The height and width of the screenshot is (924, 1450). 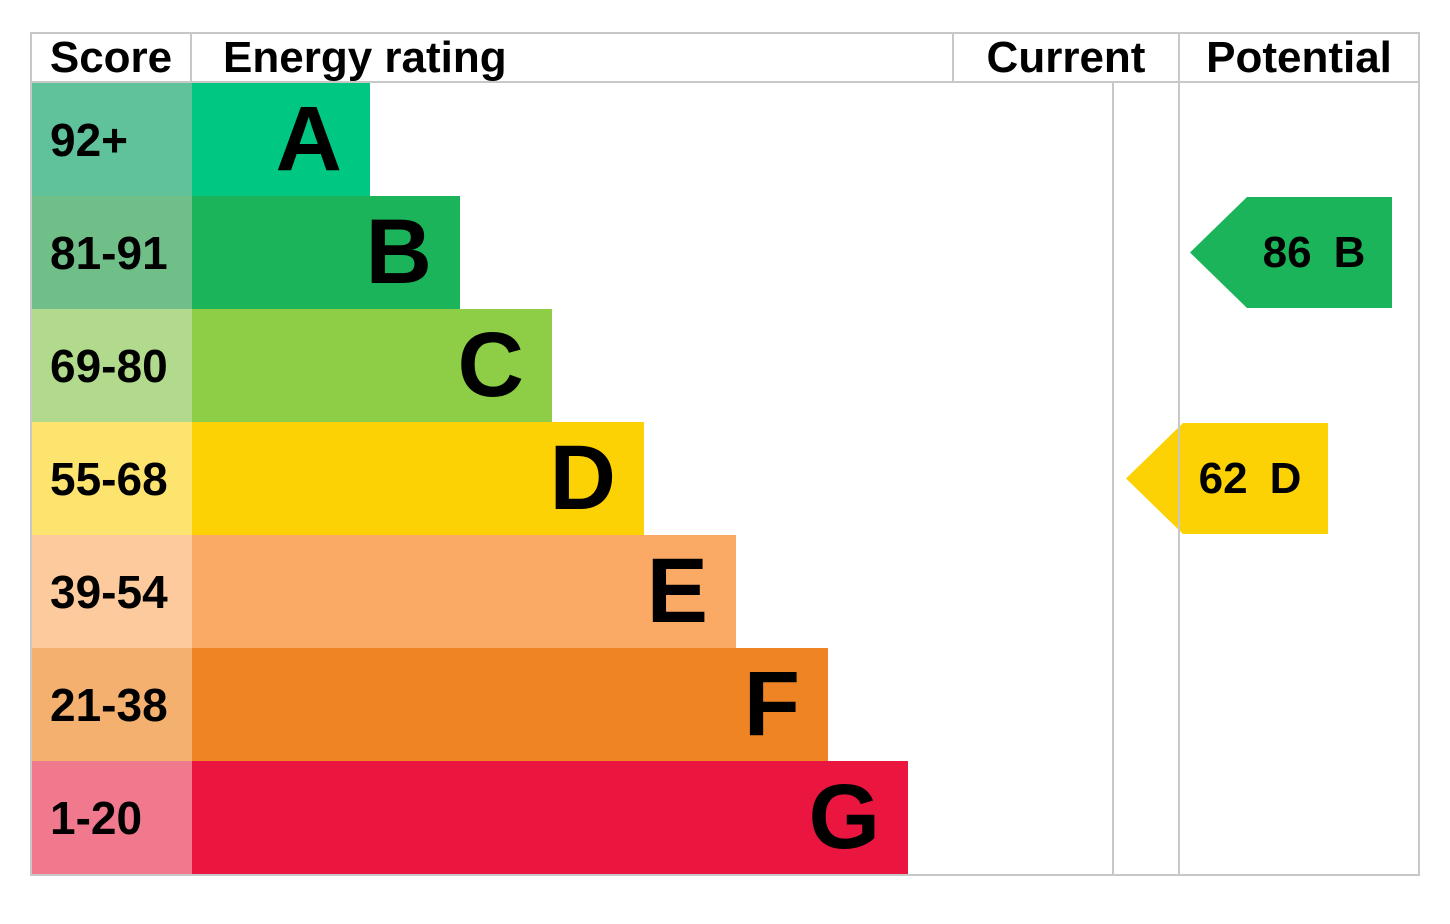 I want to click on potential-column: 86 B, so click(x=1298, y=478).